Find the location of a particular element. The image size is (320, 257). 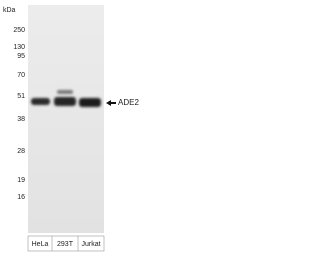

marker-label: 51 is located at coordinates (21, 96).